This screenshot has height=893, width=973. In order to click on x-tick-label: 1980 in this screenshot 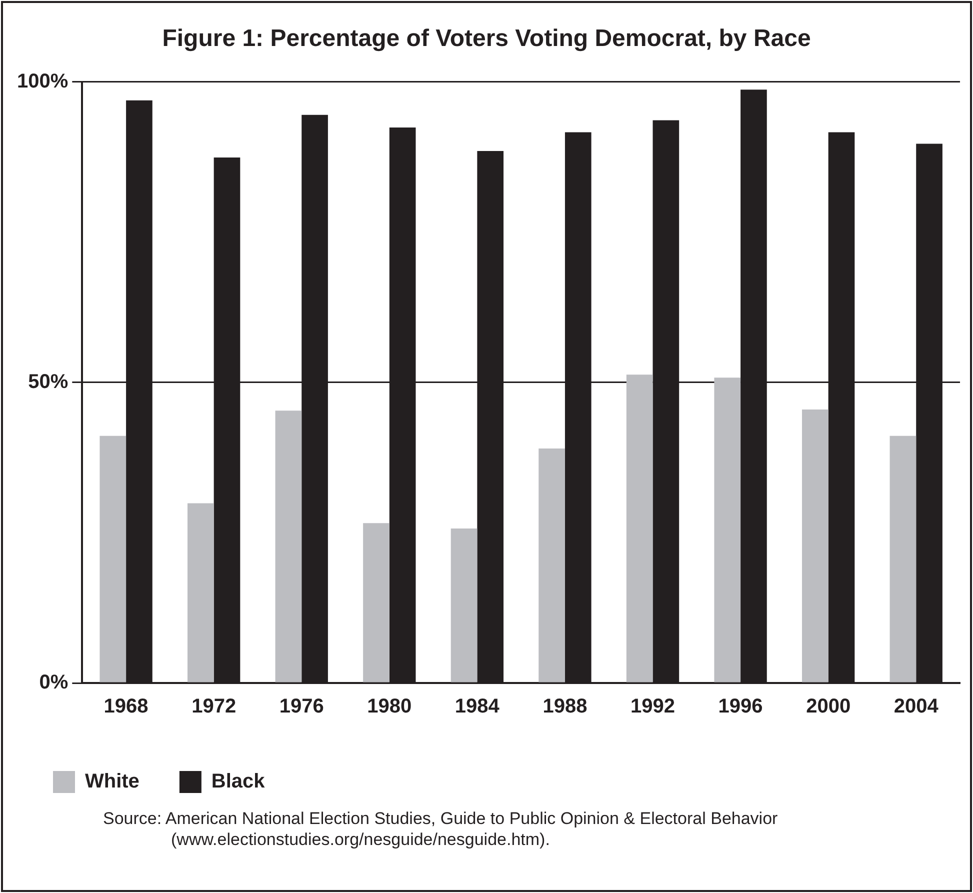, I will do `click(389, 707)`.